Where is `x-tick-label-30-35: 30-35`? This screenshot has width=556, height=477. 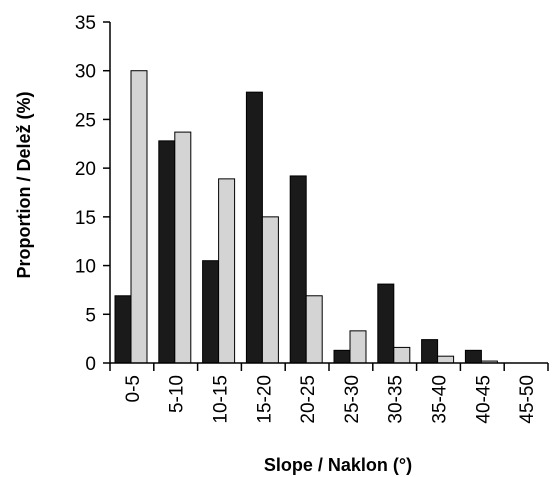
x-tick-label-30-35: 30-35 is located at coordinates (396, 399).